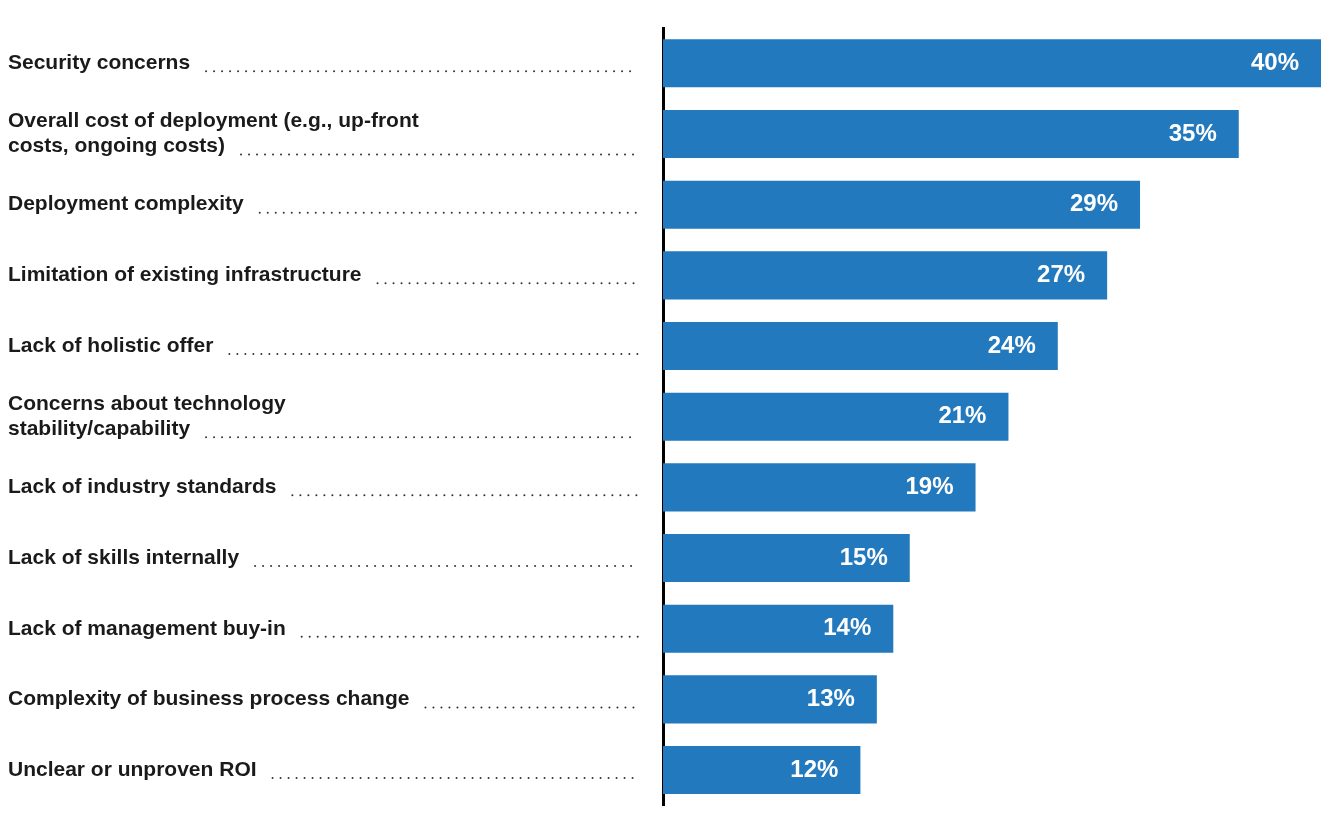  Describe the element at coordinates (1192, 132) in the screenshot. I see `data-label: 35%` at that location.